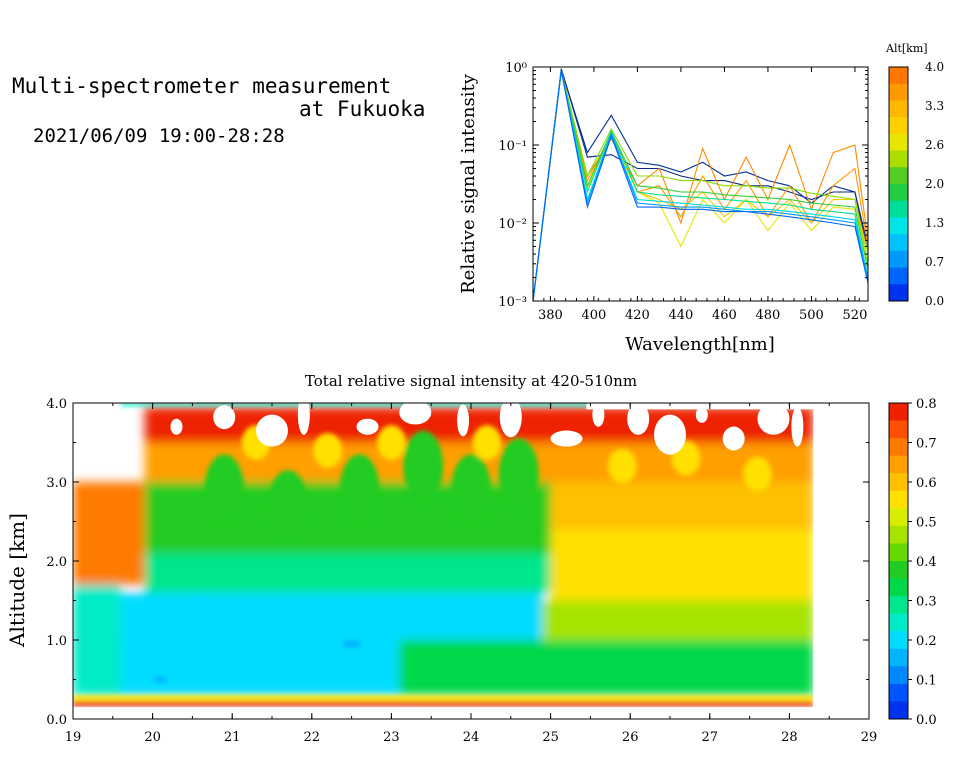 Image resolution: width=960 pixels, height=770 pixels. I want to click on spectrum-series-group, so click(700, 184).